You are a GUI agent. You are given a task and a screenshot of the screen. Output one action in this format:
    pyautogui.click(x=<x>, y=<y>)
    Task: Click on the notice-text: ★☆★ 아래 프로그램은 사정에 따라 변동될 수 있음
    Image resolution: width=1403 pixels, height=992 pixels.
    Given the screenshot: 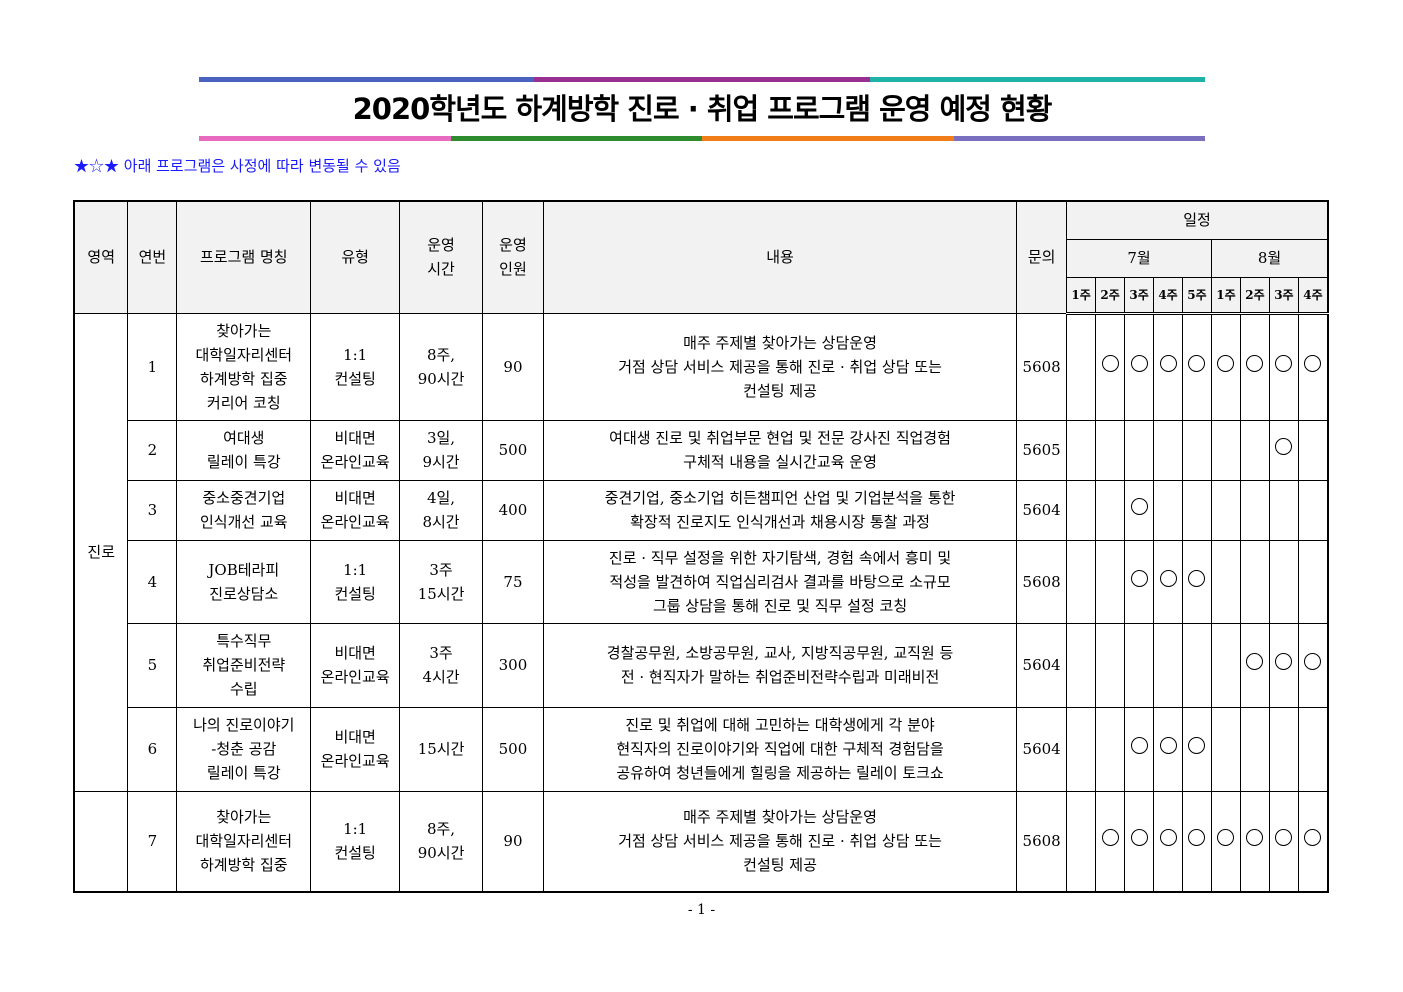 What is the action you would take?
    pyautogui.click(x=237, y=166)
    